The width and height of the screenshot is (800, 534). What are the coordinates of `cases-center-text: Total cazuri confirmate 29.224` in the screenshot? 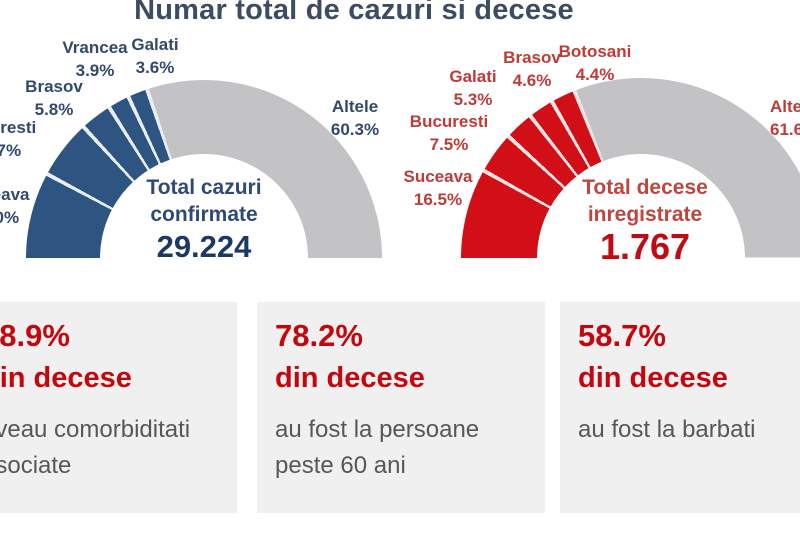 It's located at (204, 219).